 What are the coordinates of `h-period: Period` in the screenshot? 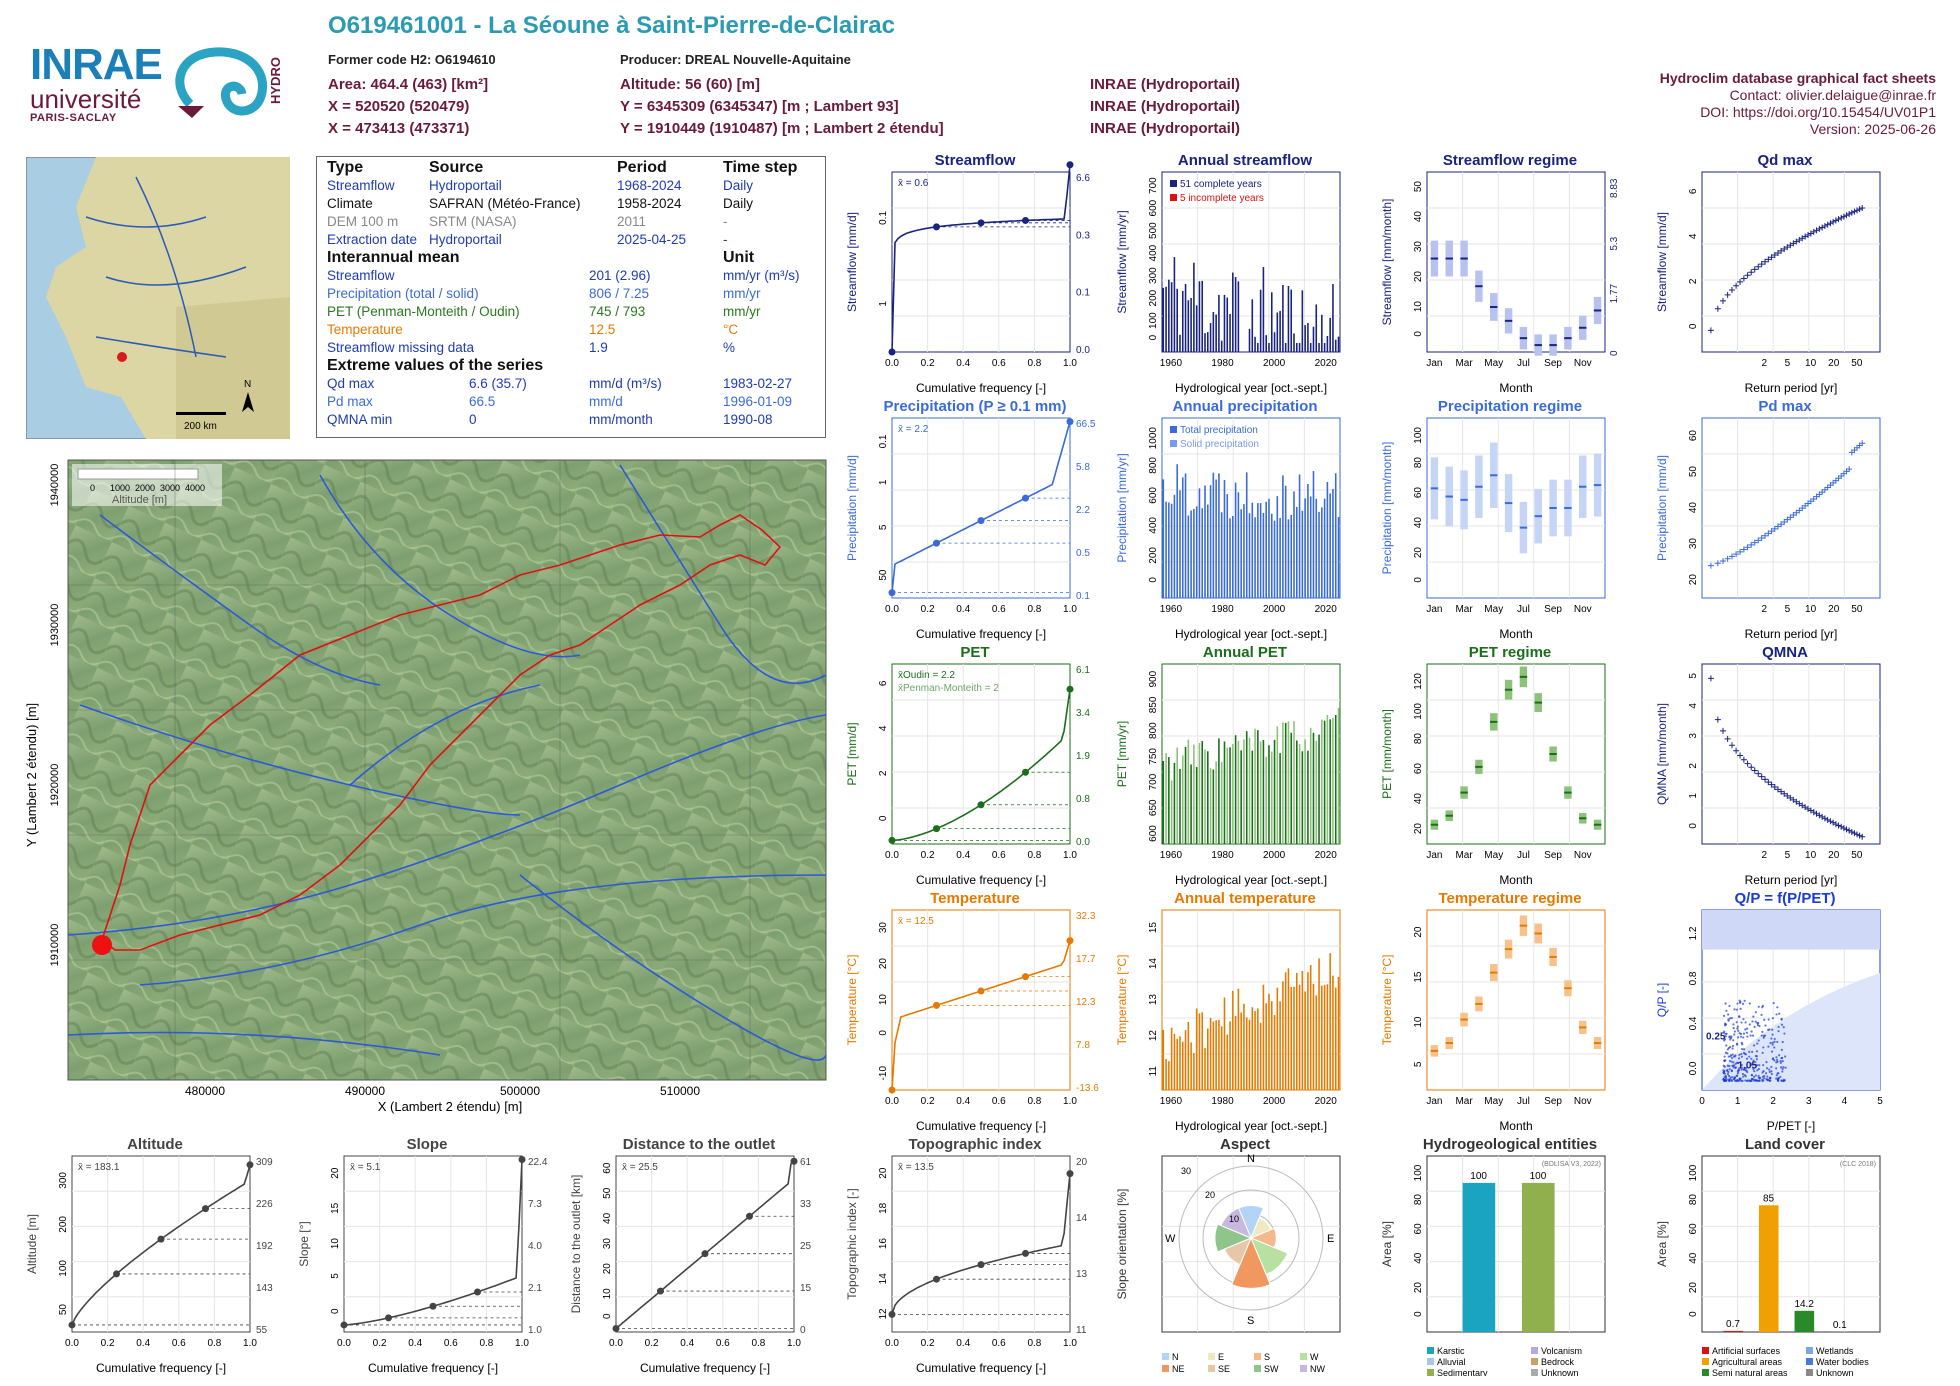 It's located at (642, 167).